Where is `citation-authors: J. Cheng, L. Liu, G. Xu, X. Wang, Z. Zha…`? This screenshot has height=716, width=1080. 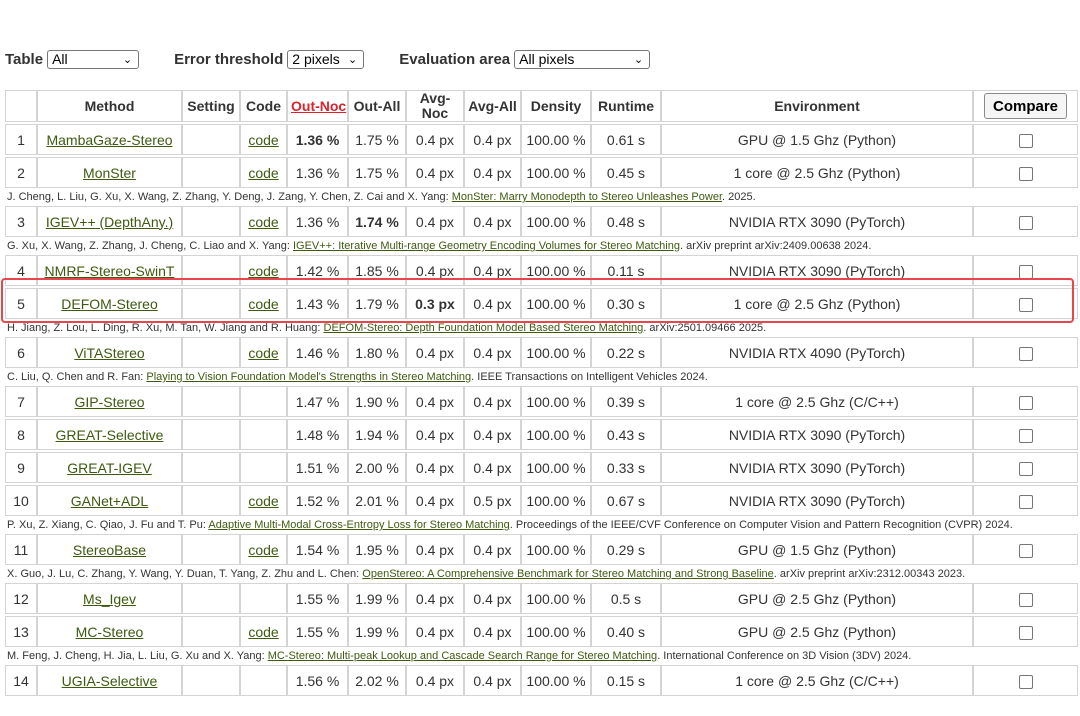
citation-authors: J. Cheng, L. Liu, G. Xu, X. Wang, Z. Zha… is located at coordinates (229, 197).